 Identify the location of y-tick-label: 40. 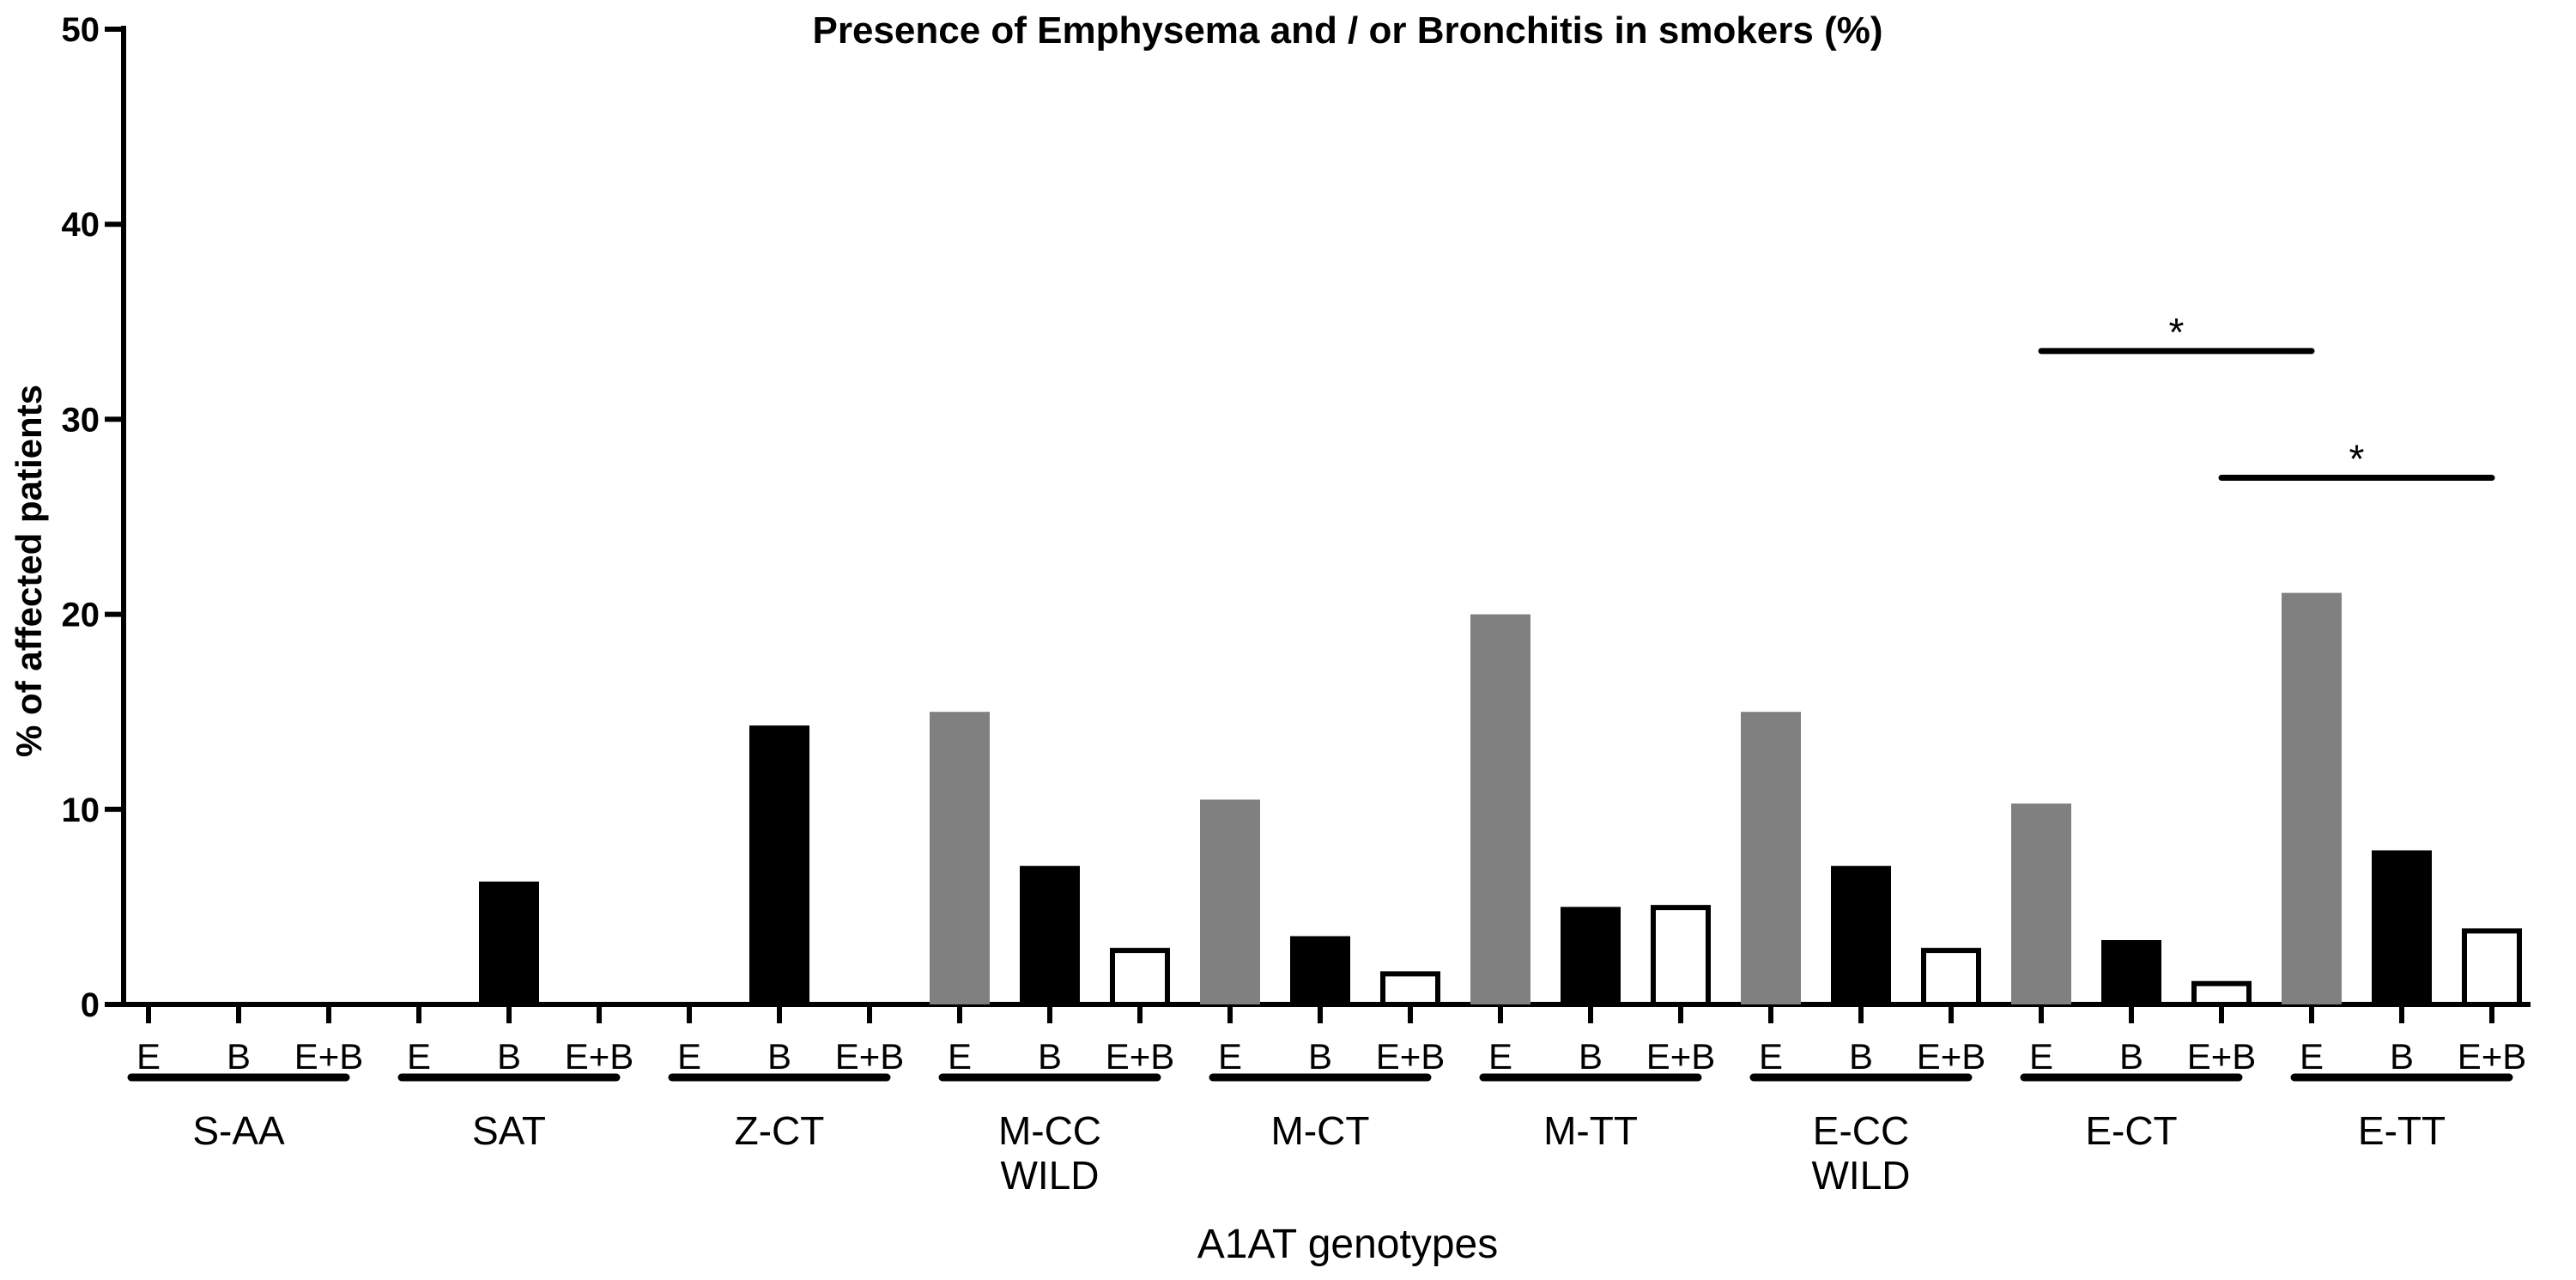
(81, 225).